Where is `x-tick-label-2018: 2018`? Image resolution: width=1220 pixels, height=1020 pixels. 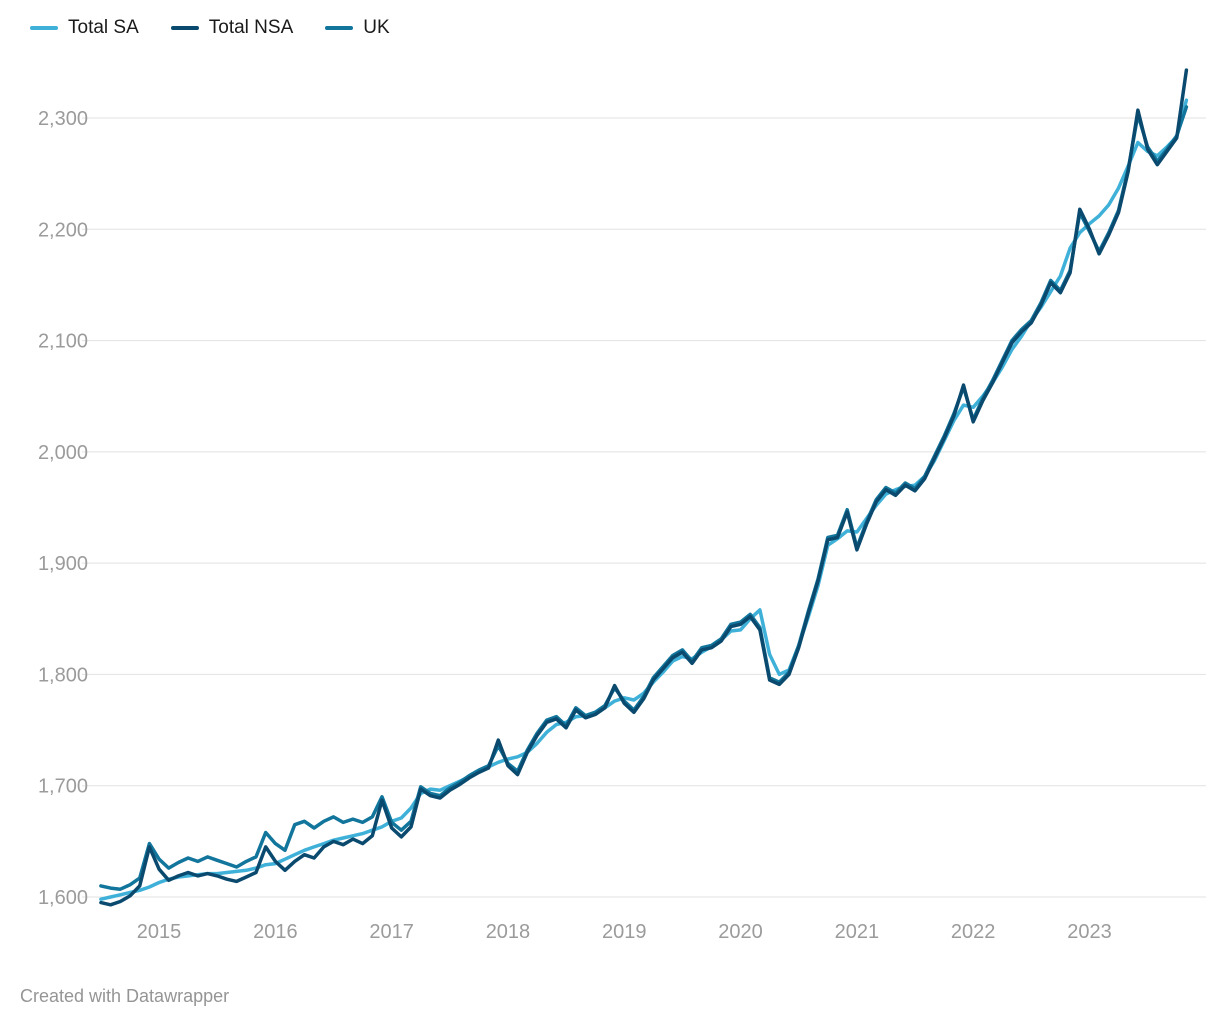 x-tick-label-2018: 2018 is located at coordinates (508, 932).